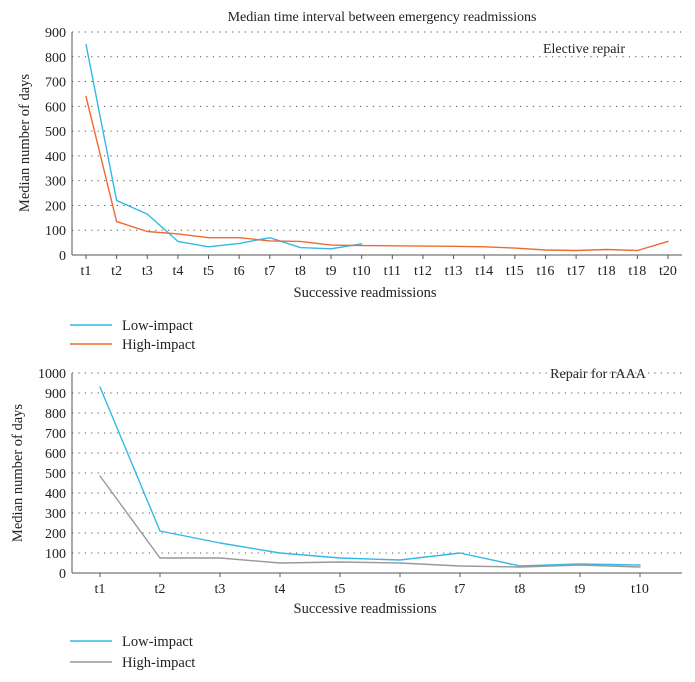 The image size is (695, 682). I want to click on x-tick-label: t17, so click(576, 271).